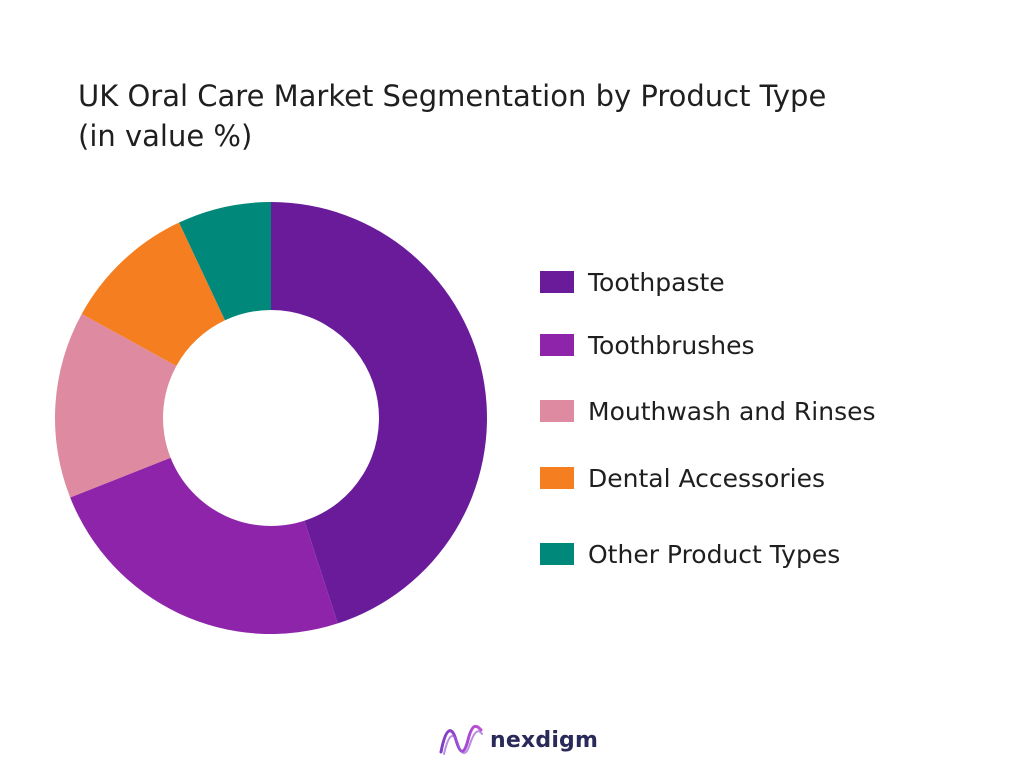 Image resolution: width=1024 pixels, height=768 pixels. Describe the element at coordinates (557, 411) in the screenshot. I see `legend-swatch-mouthwash` at that location.